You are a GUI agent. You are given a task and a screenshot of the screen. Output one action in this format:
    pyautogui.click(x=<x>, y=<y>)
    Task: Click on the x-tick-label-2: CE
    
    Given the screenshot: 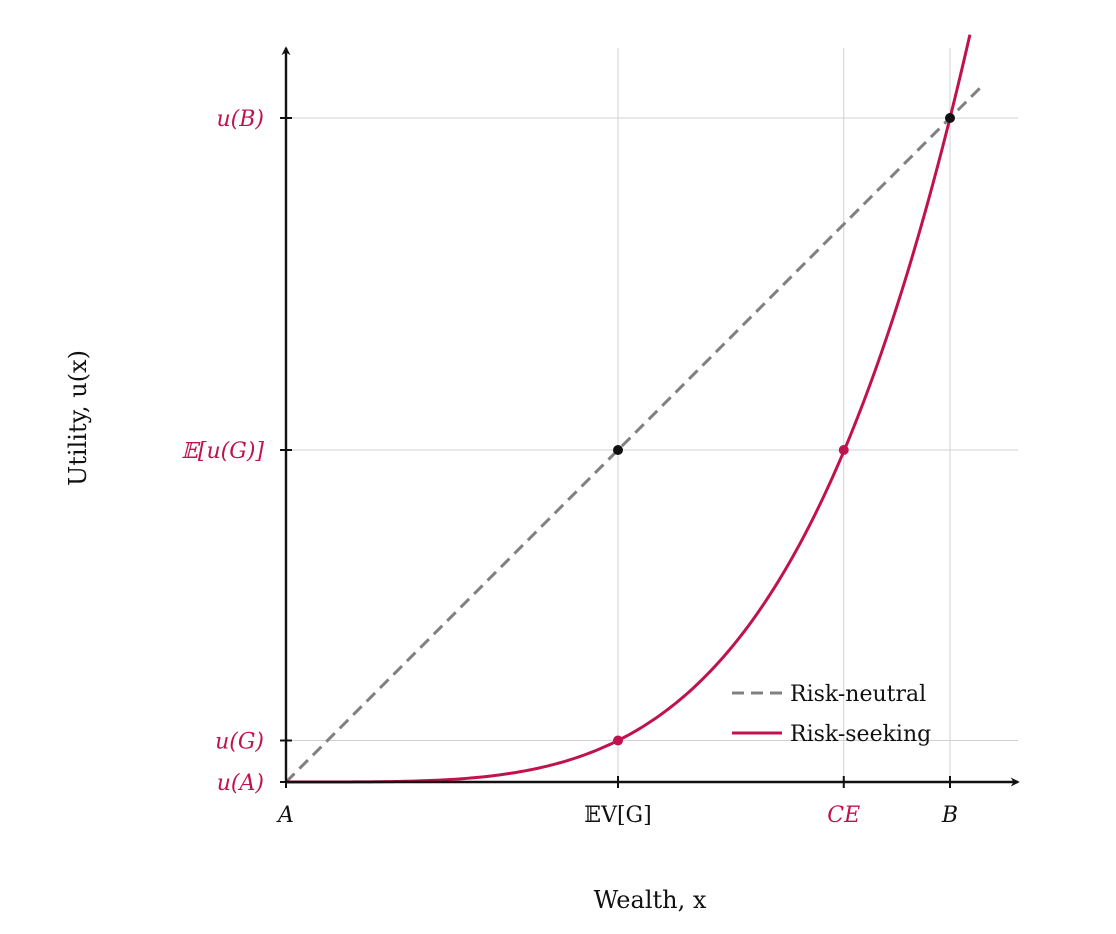 What is the action you would take?
    pyautogui.click(x=843, y=815)
    